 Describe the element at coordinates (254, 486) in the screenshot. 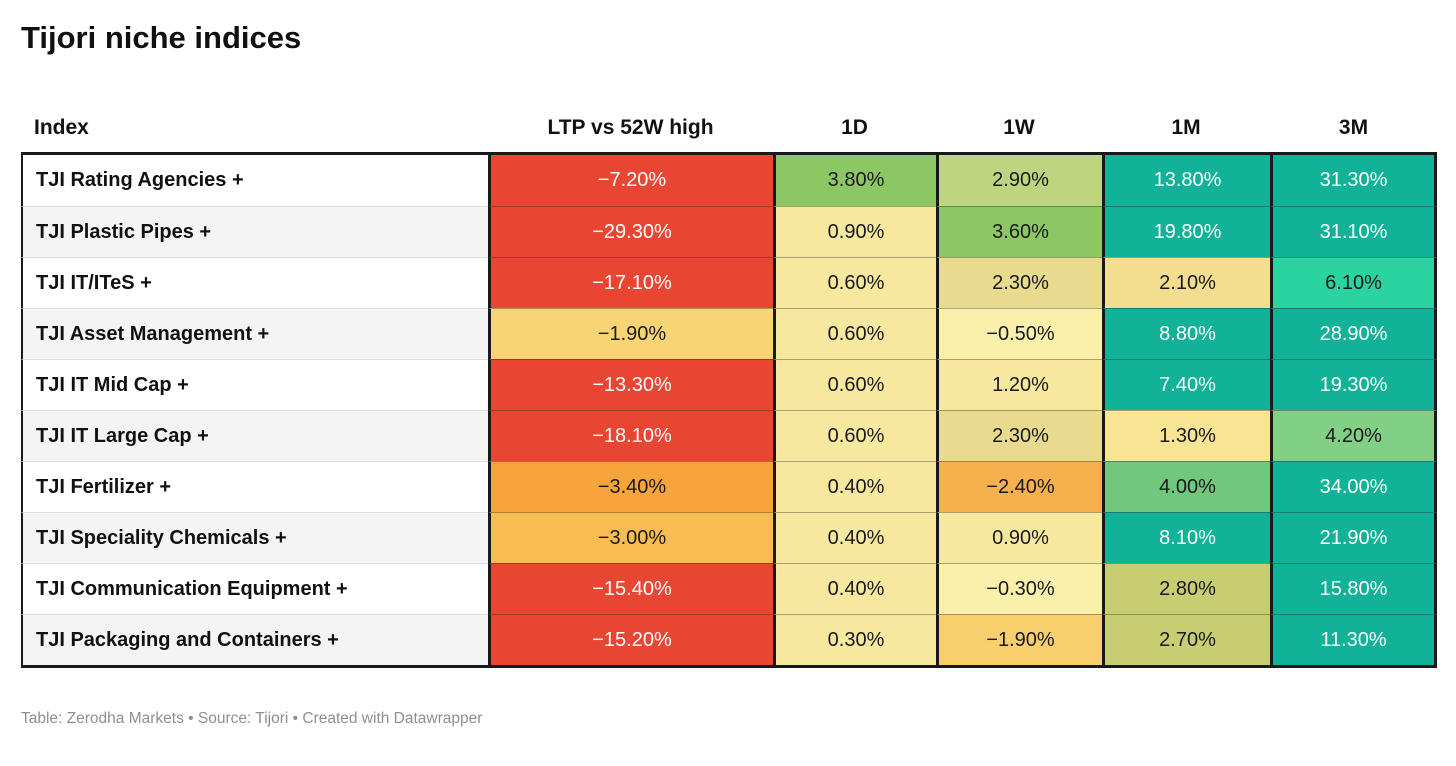

I see `index-label: TJI Fertilizer +` at that location.